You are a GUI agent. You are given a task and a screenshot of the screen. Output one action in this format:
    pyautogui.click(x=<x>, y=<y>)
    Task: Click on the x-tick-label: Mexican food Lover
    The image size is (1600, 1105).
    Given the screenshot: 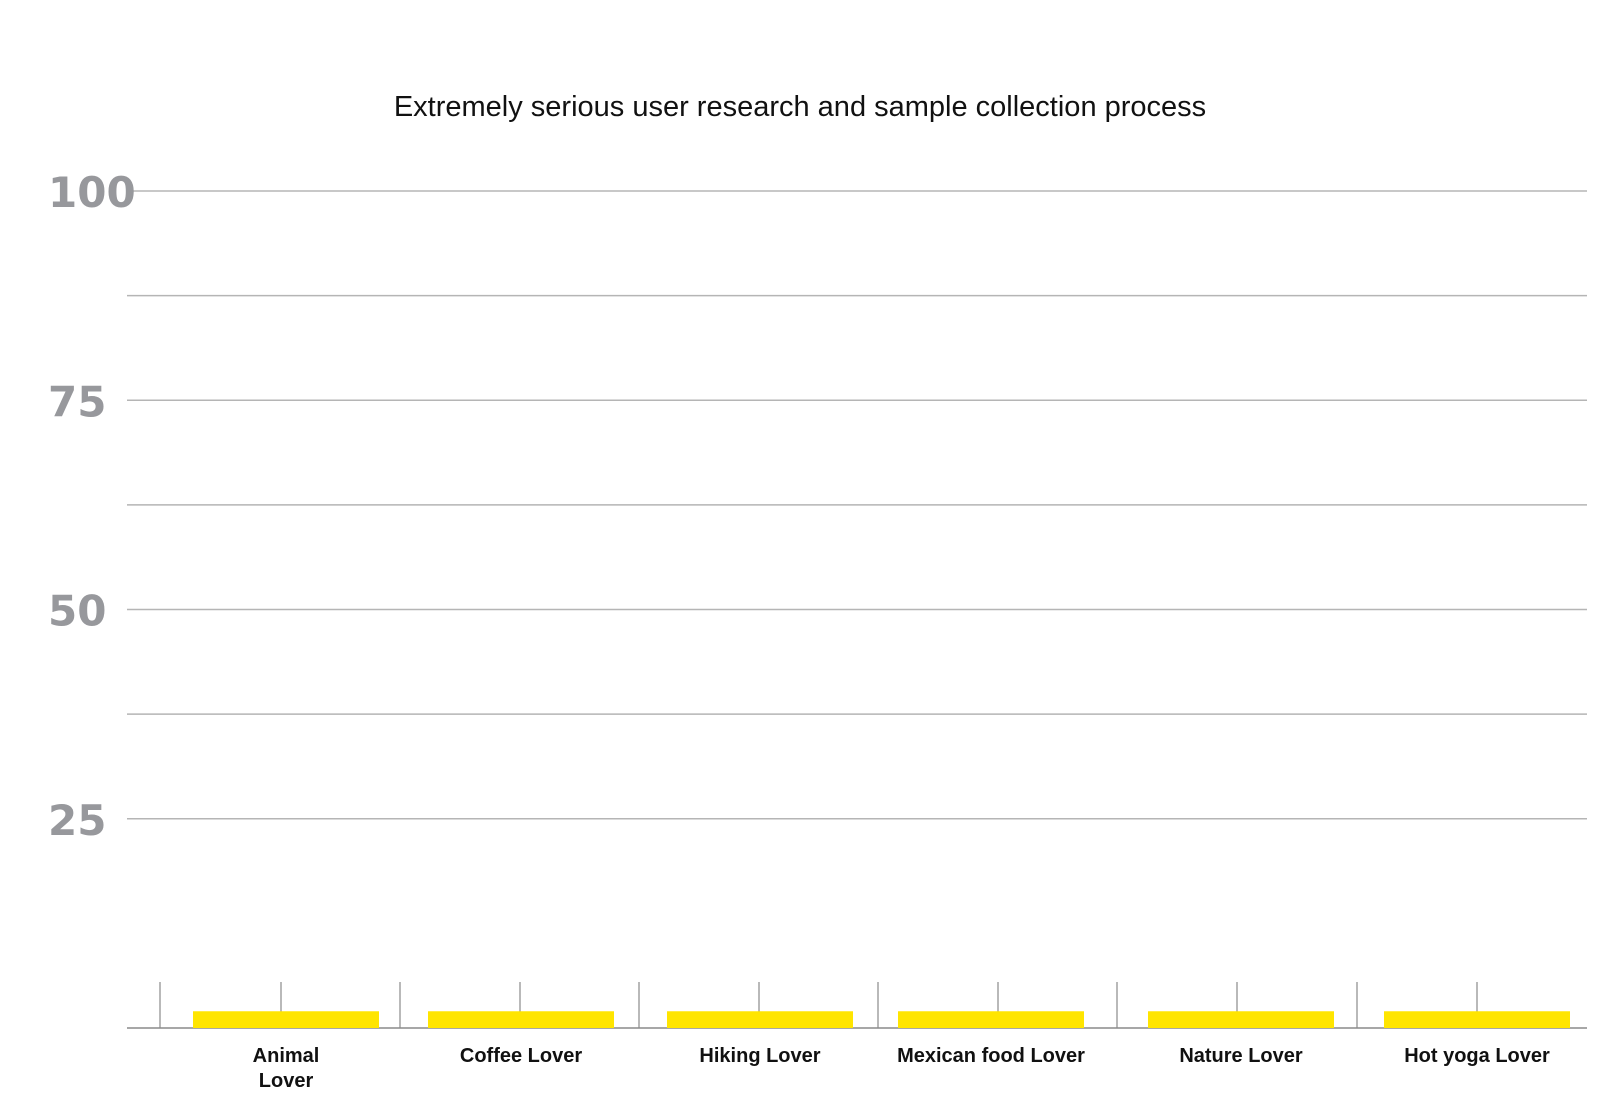 What is the action you would take?
    pyautogui.click(x=991, y=1056)
    